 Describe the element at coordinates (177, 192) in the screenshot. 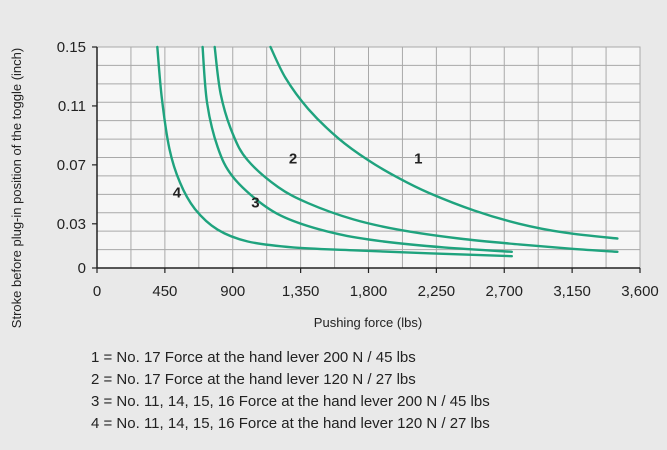

I see `curve-label-4: 4` at that location.